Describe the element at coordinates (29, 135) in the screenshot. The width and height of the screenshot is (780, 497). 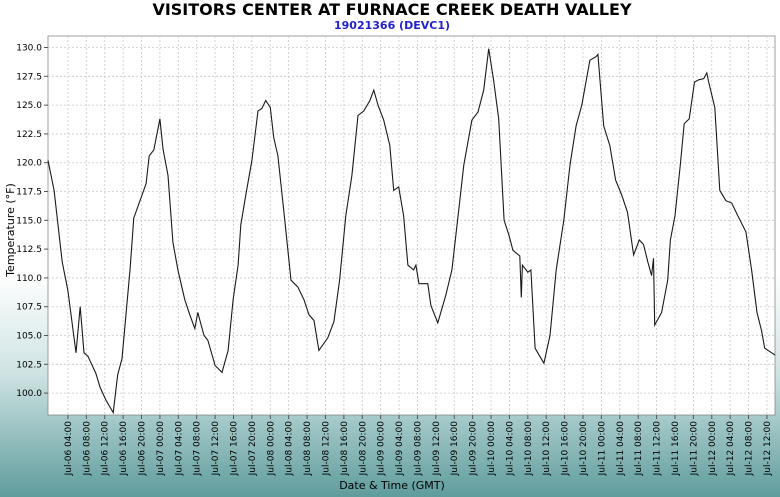
I see `y-tick-label: 122.5` at that location.